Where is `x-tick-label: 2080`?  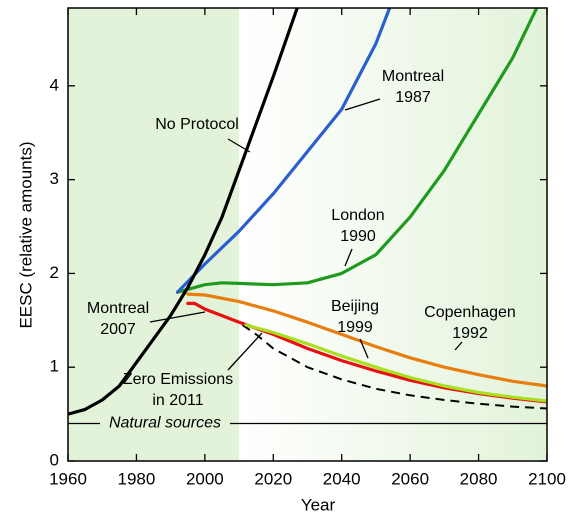
x-tick-label: 2080 is located at coordinates (479, 478).